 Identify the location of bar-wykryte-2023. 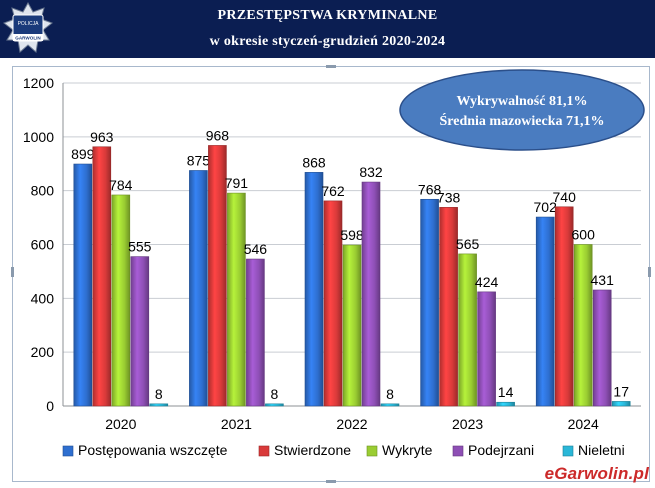
(467, 330).